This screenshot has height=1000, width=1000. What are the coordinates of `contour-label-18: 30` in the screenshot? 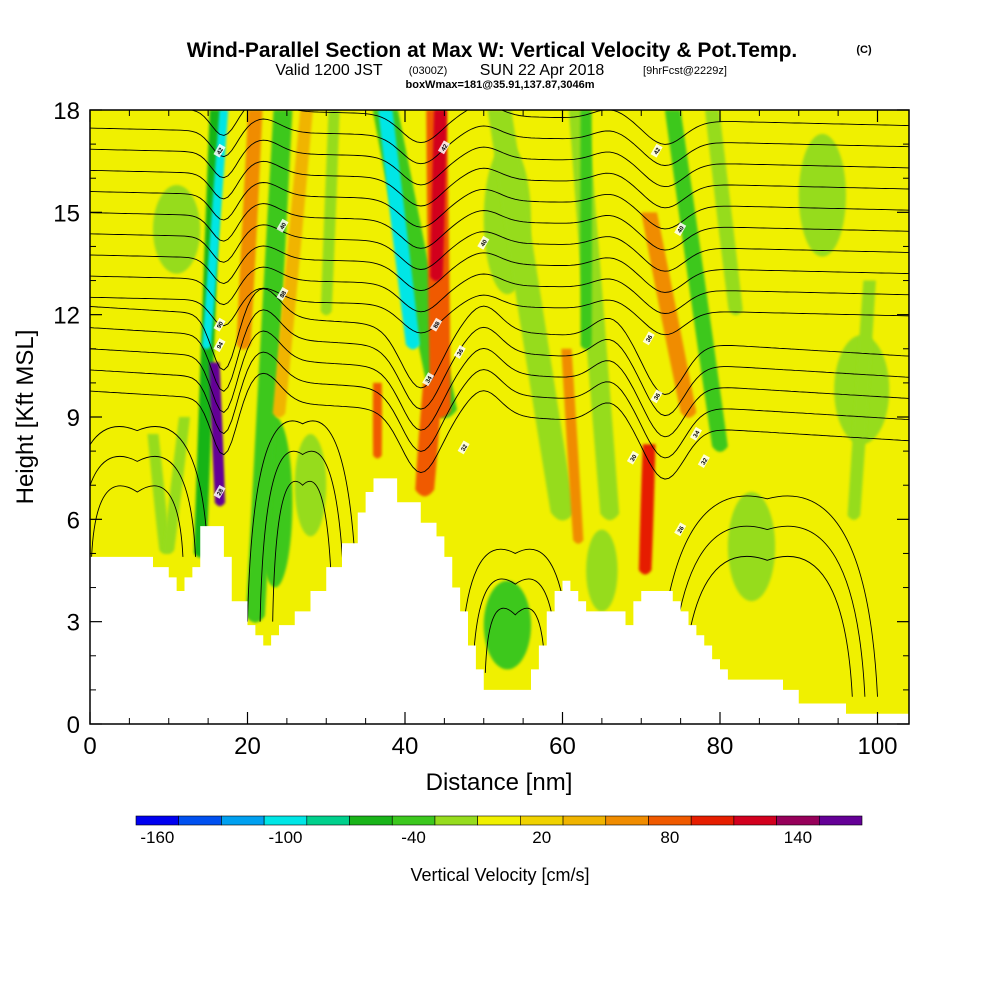 It's located at (632, 457).